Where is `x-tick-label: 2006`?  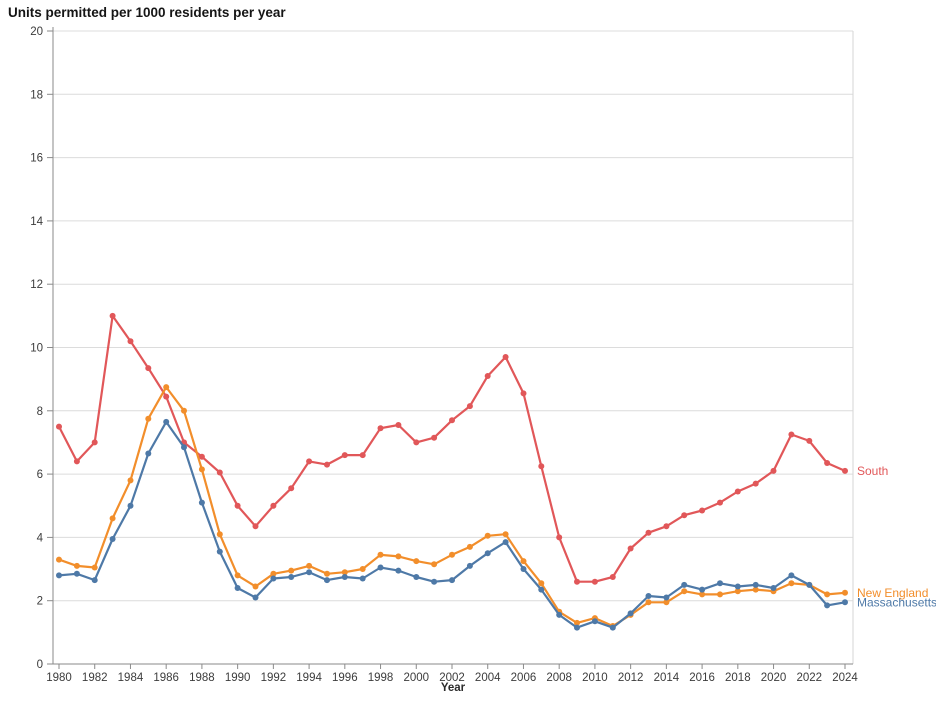 x-tick-label: 2006 is located at coordinates (524, 678).